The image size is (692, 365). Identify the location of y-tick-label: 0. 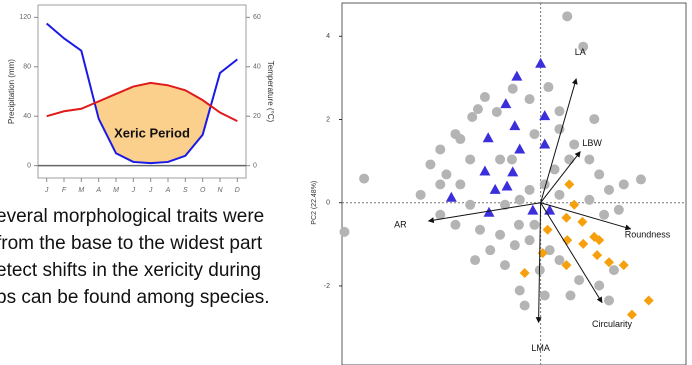
(328, 203).